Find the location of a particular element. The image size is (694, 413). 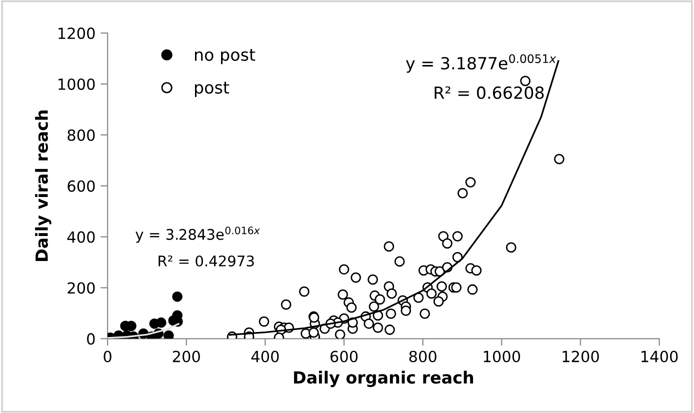

x-axis-title: Daily organic reach is located at coordinates (384, 379).